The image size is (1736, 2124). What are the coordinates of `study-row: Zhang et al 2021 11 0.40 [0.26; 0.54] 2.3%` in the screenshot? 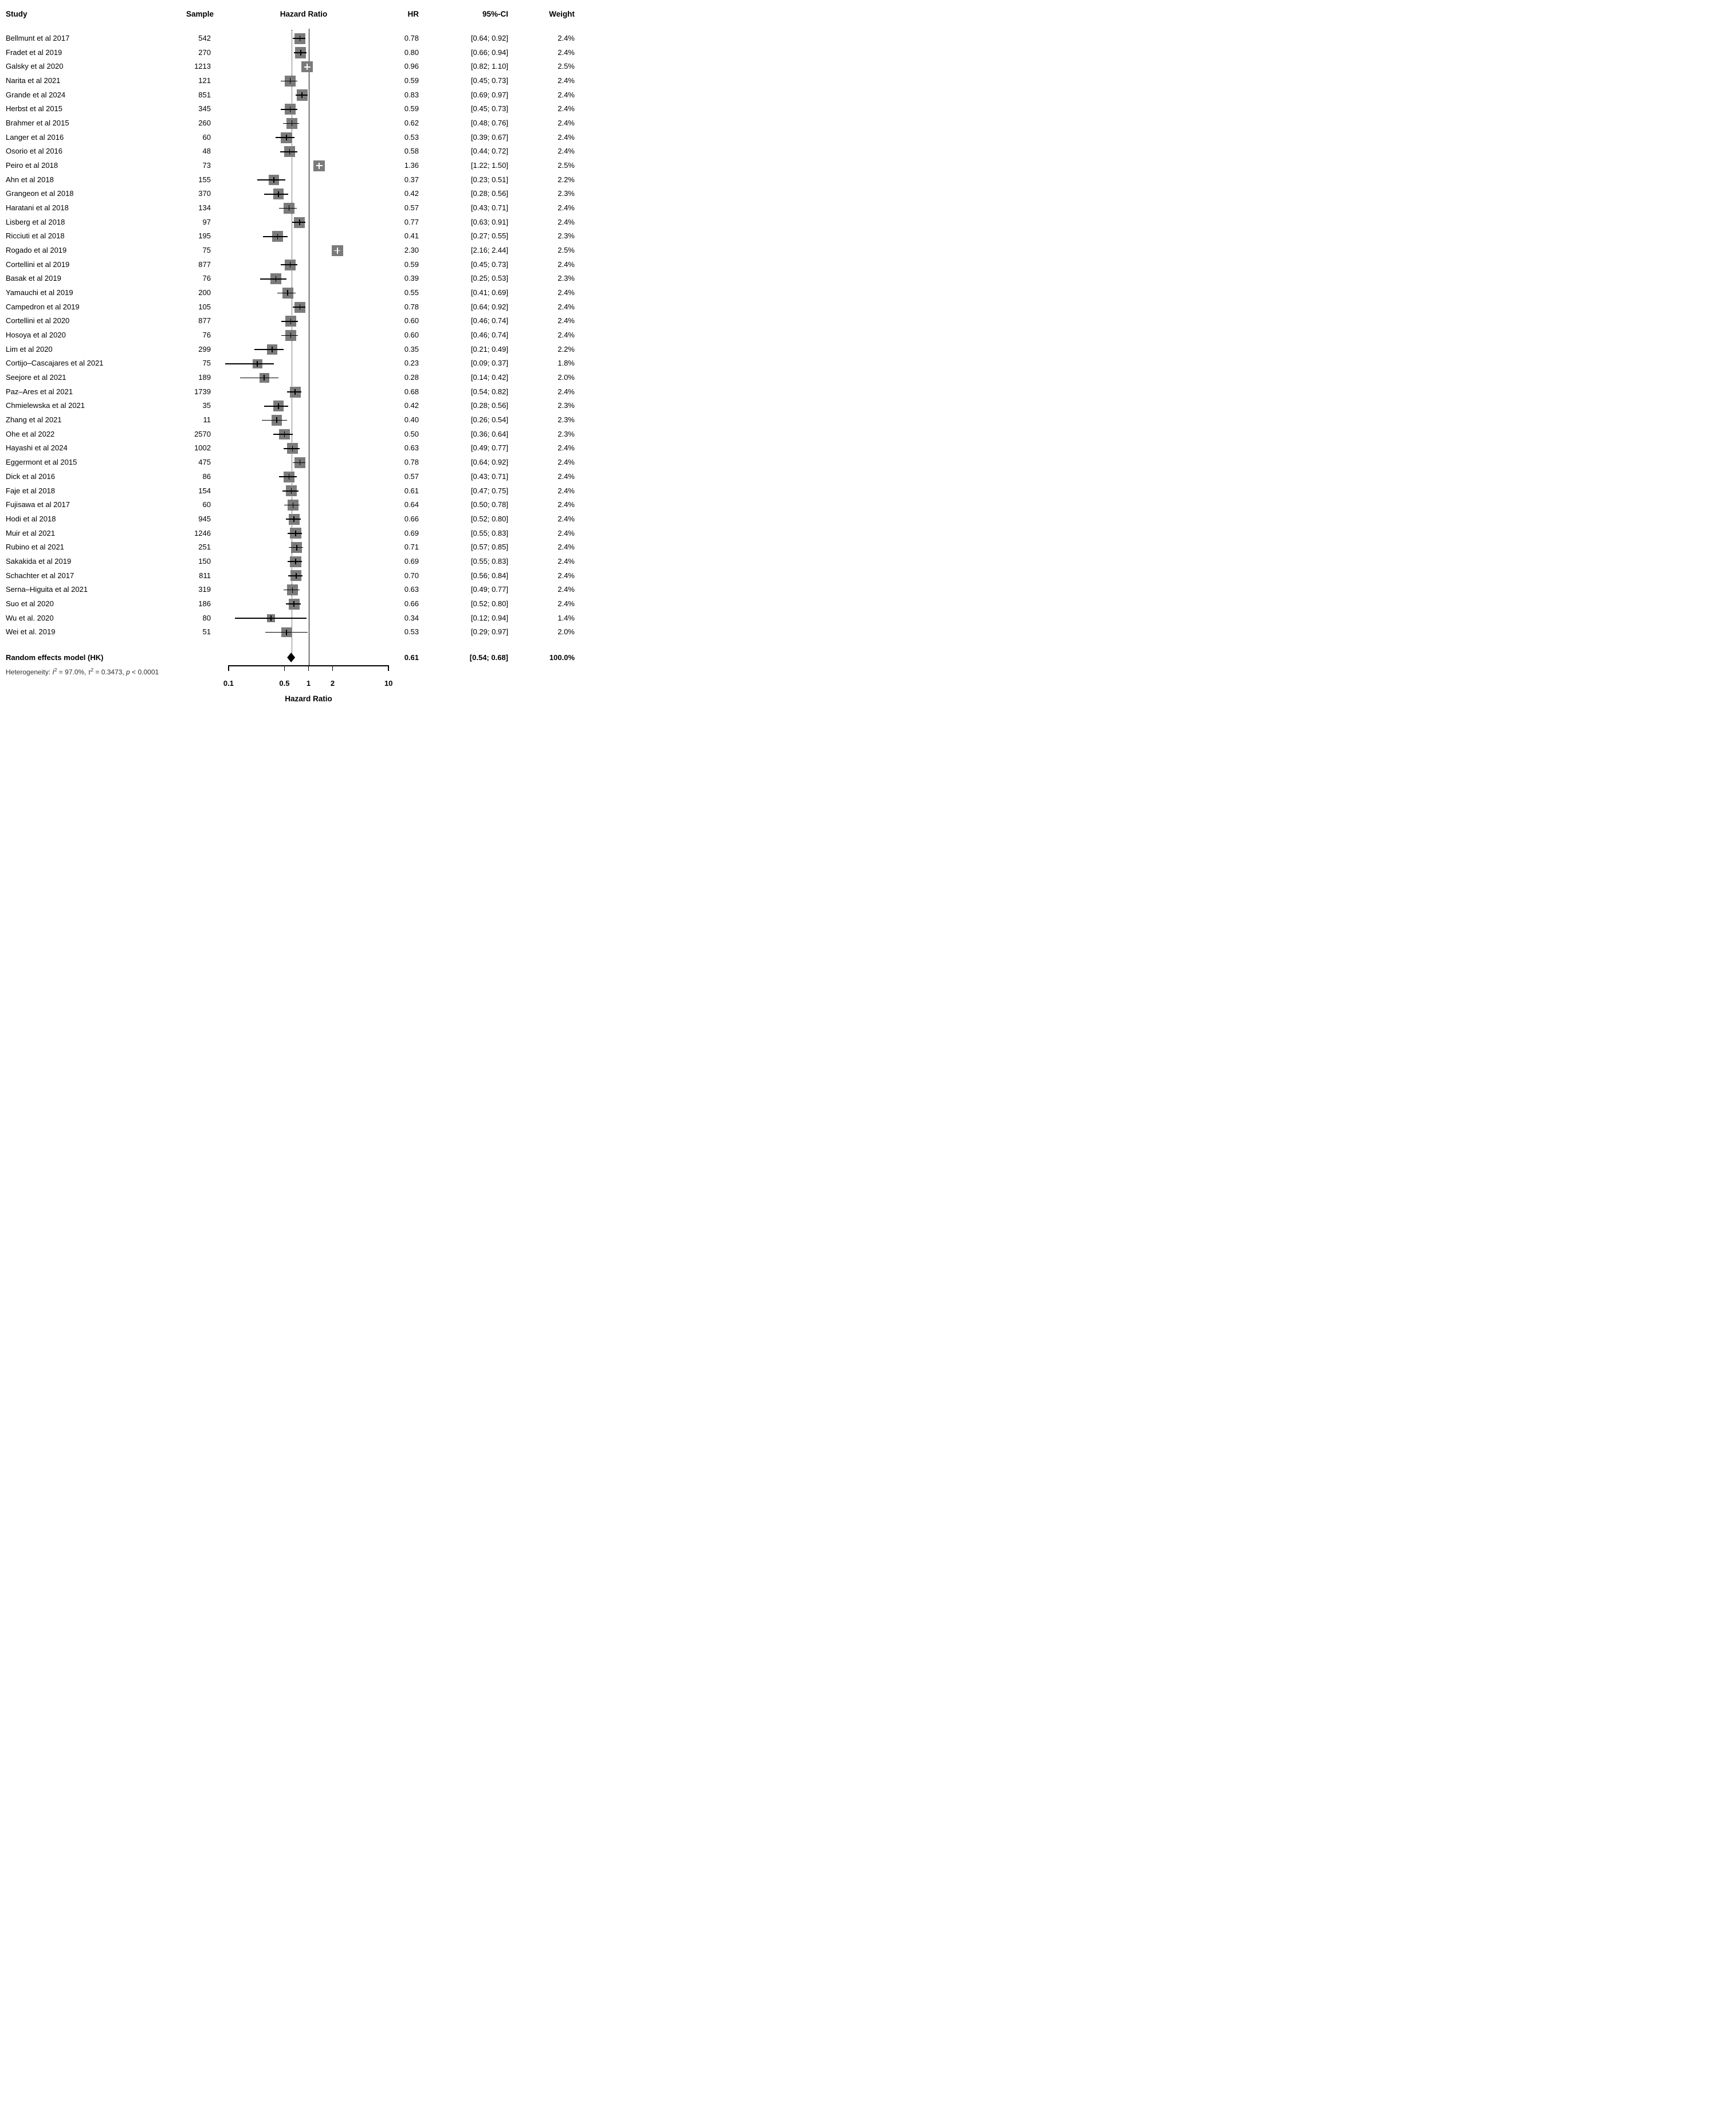 It's located at (289, 420).